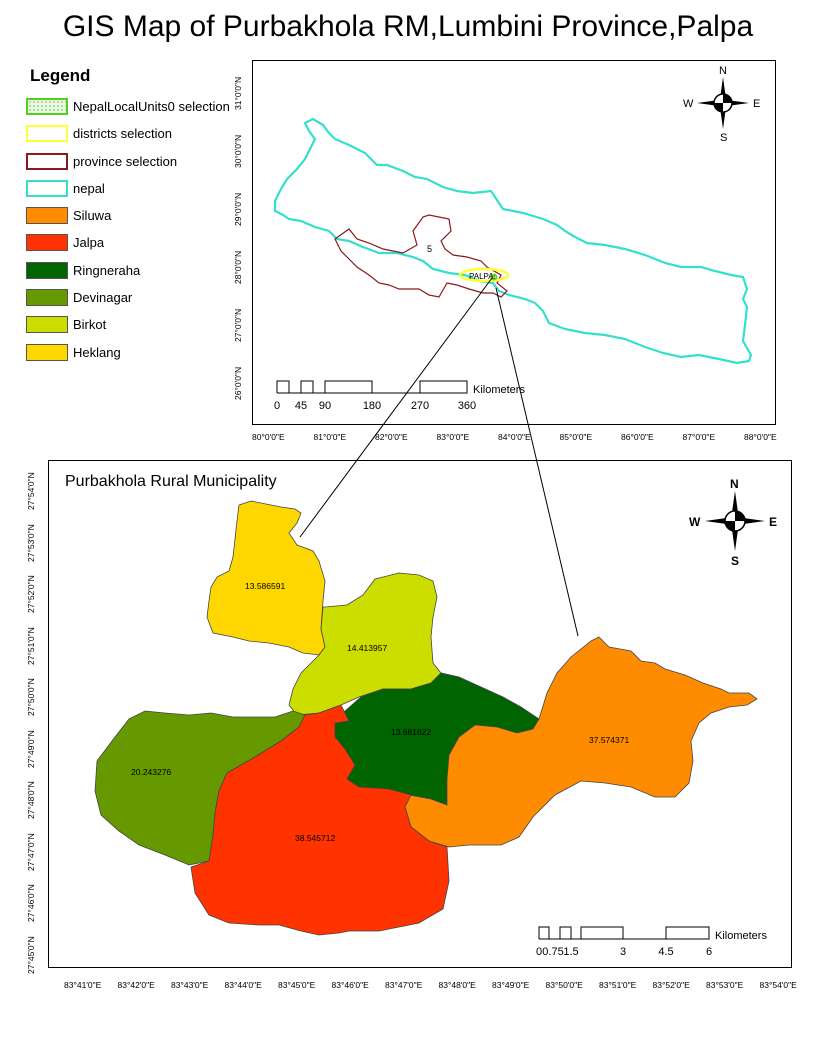 The image size is (816, 1056). I want to click on legend-item: Heklang, so click(141, 355).